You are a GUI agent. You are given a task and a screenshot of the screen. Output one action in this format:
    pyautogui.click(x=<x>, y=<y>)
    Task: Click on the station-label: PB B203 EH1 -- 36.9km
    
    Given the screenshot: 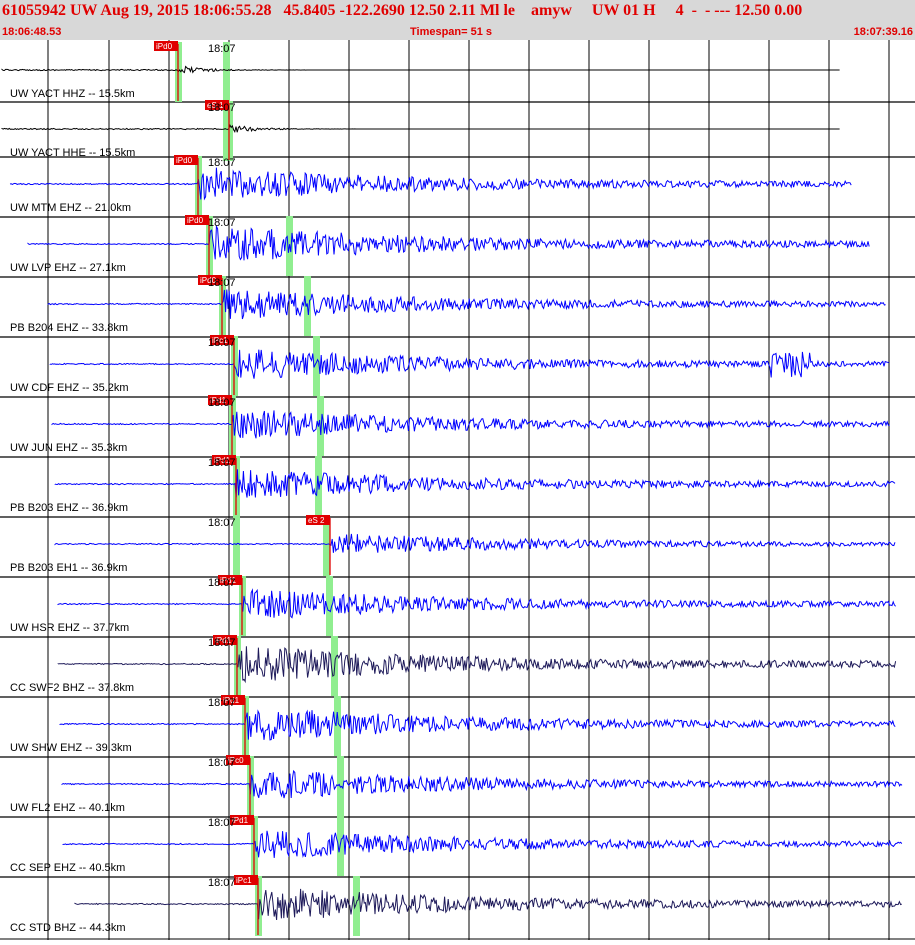 What is the action you would take?
    pyautogui.click(x=68, y=568)
    